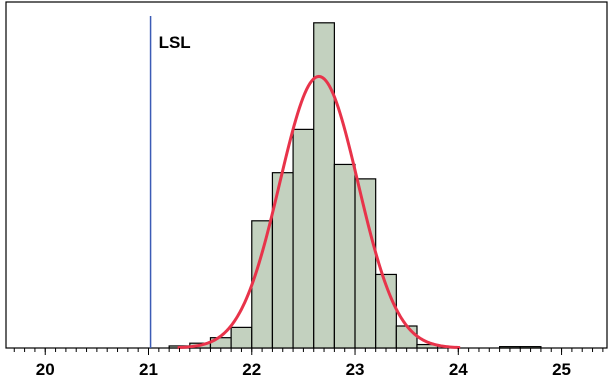  Describe the element at coordinates (148, 369) in the screenshot. I see `x-tick-label: 21` at that location.